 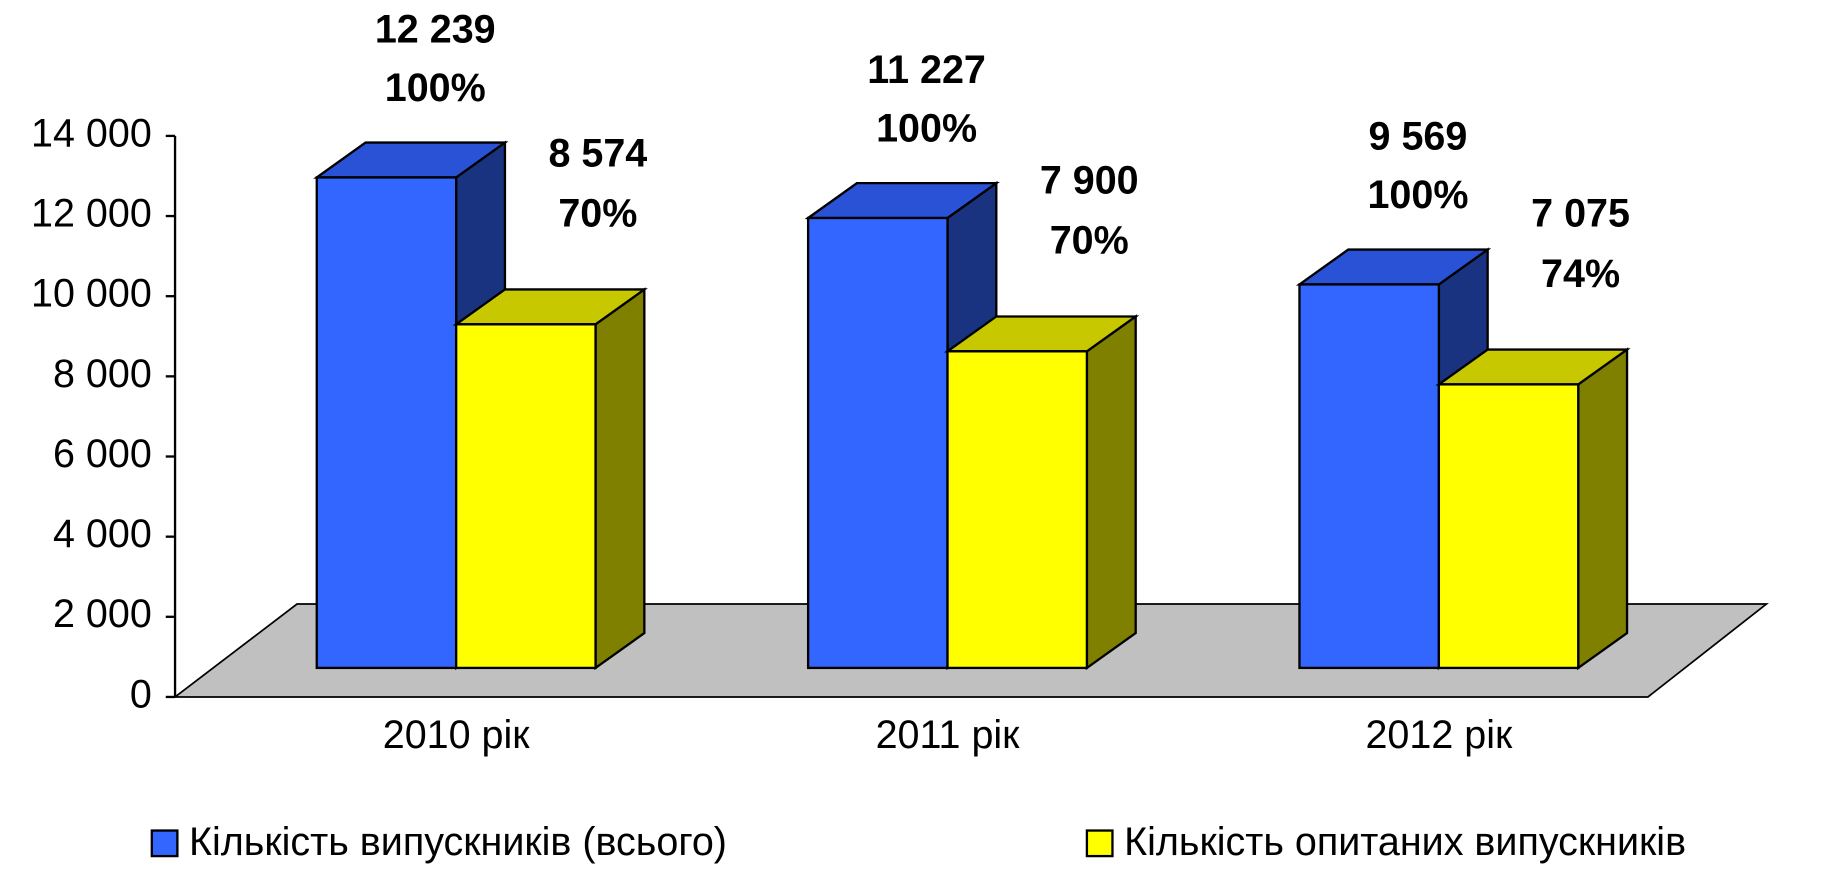 What do you see at coordinates (948, 735) in the screenshot?
I see `x-tick-label: 2011 рік` at bounding box center [948, 735].